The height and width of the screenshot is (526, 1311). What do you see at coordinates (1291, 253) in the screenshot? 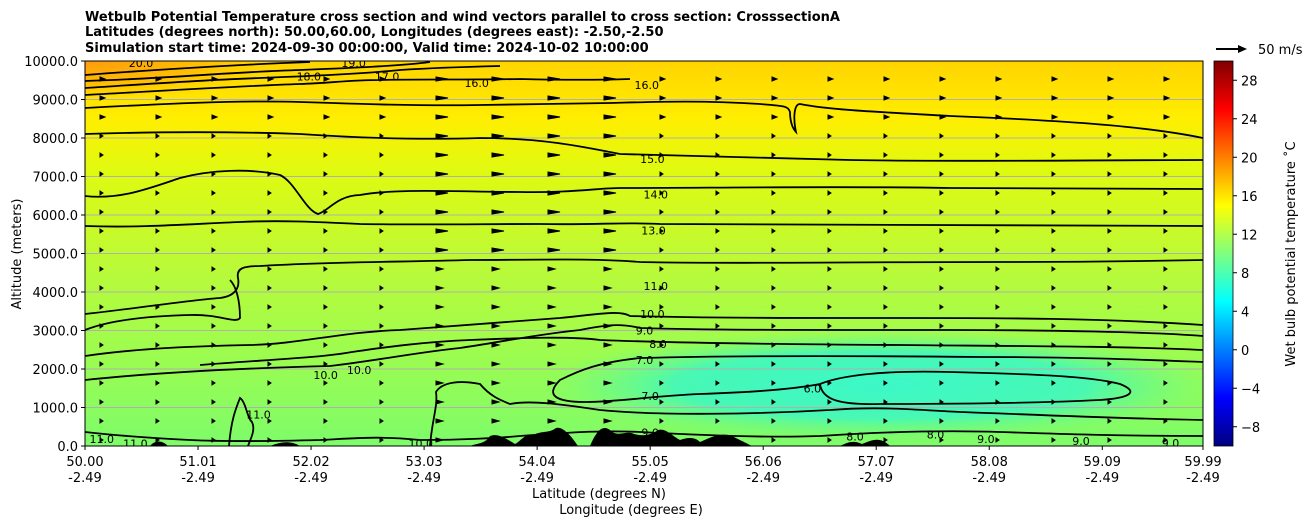
I see `colorbar-label: Wet bulb potential temperature ˚C` at bounding box center [1291, 253].